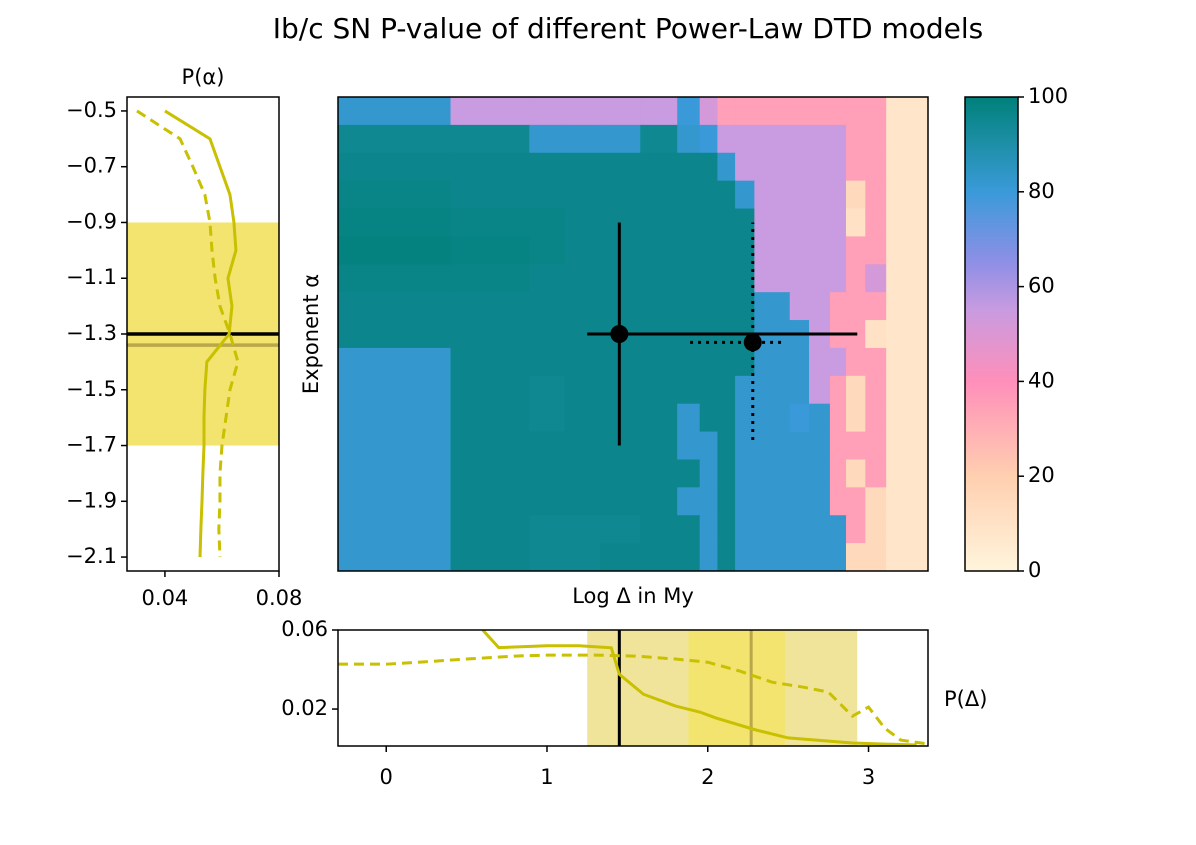 This screenshot has height=845, width=1196. What do you see at coordinates (91, 500) in the screenshot?
I see `y-tick-label: −1.9` at bounding box center [91, 500].